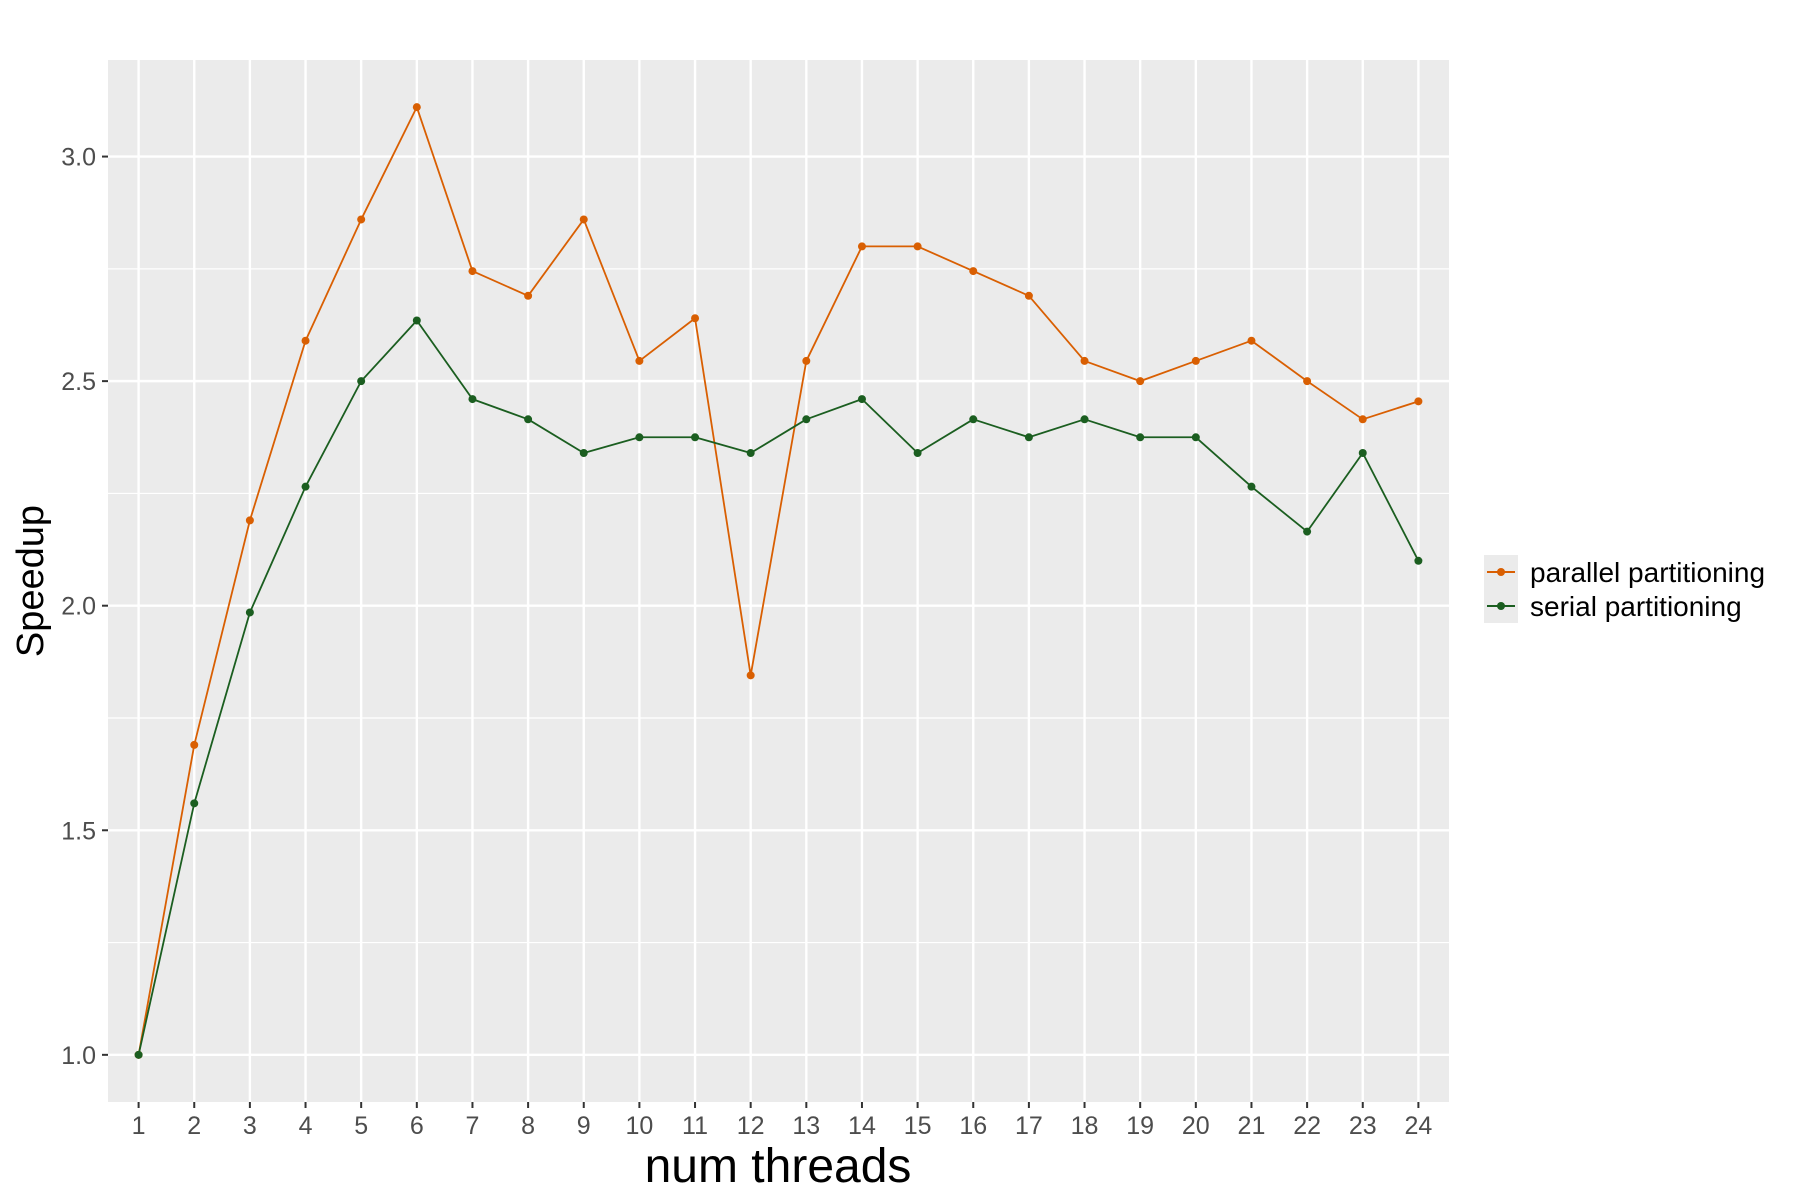  What do you see at coordinates (78, 607) in the screenshot?
I see `y-tick-label: 2.0` at bounding box center [78, 607].